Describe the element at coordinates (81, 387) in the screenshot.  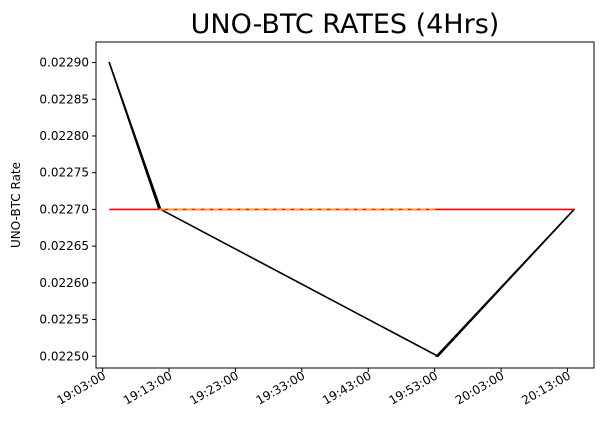
I see `x-tick-label-0: 19:03:00` at that location.